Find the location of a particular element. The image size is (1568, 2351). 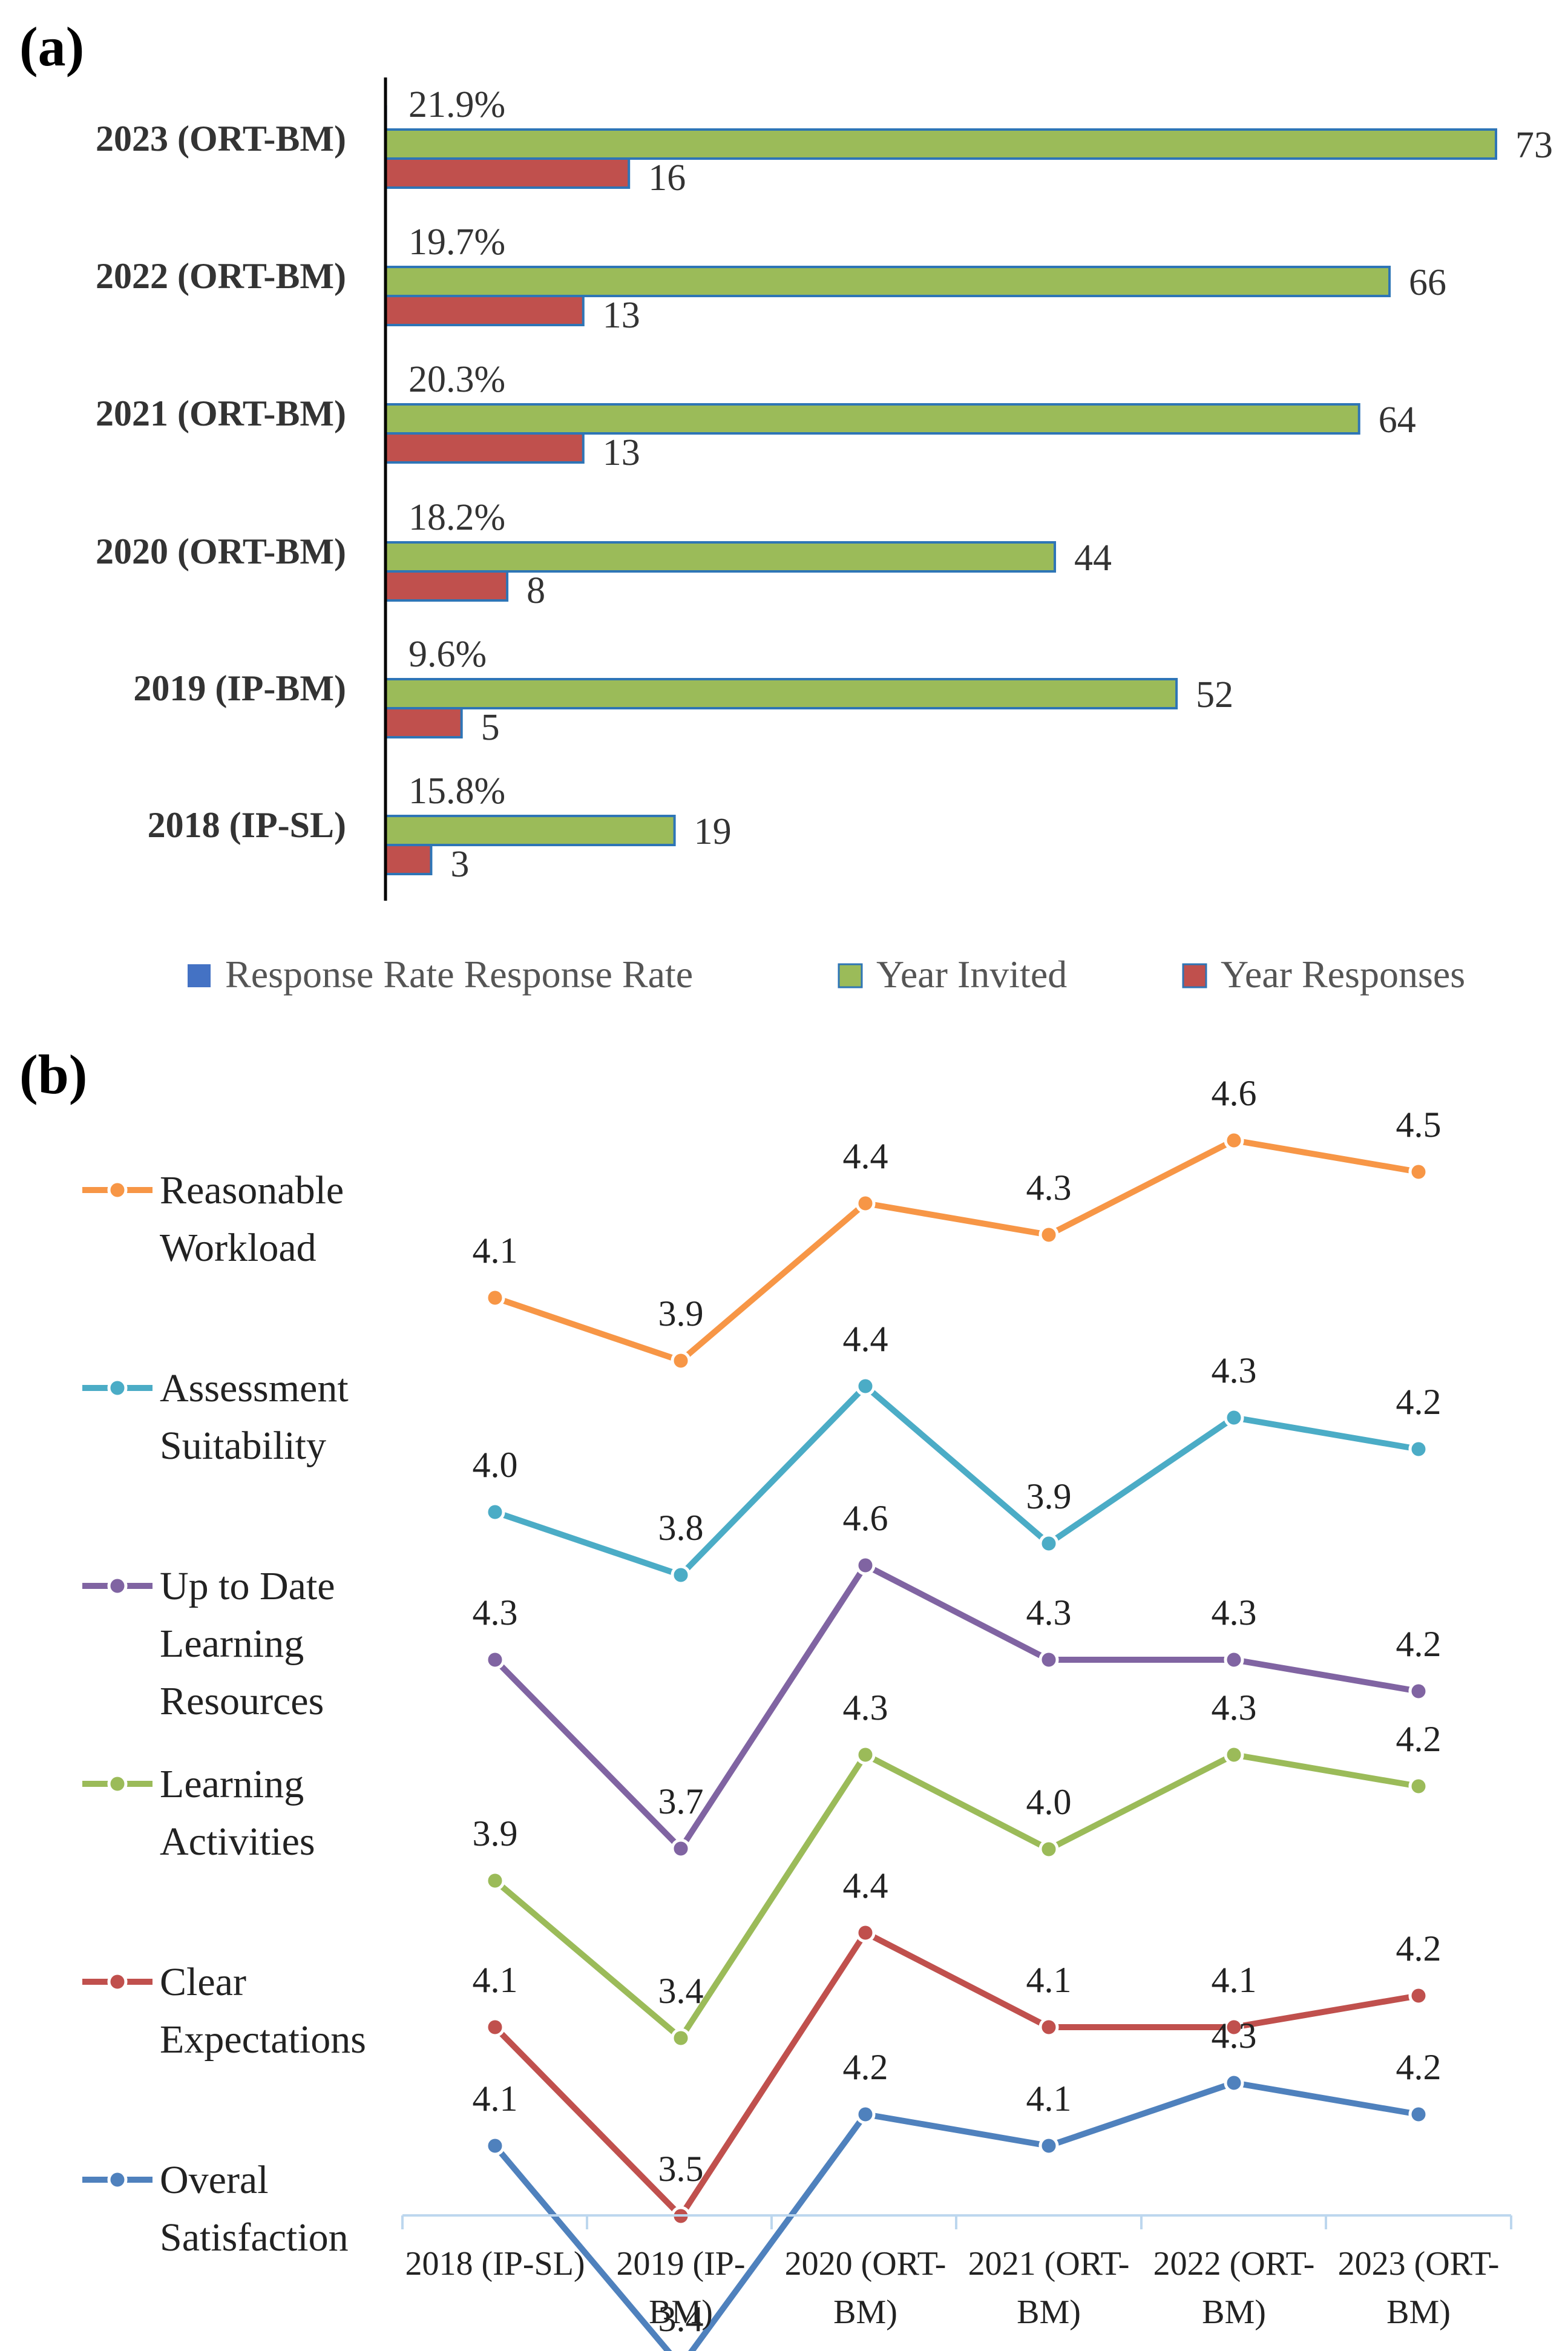

legend-label: Clear is located at coordinates (203, 1982).